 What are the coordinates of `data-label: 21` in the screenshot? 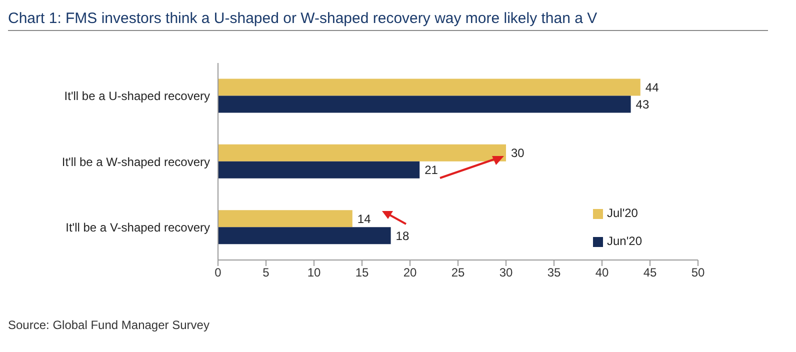 It's located at (431, 170).